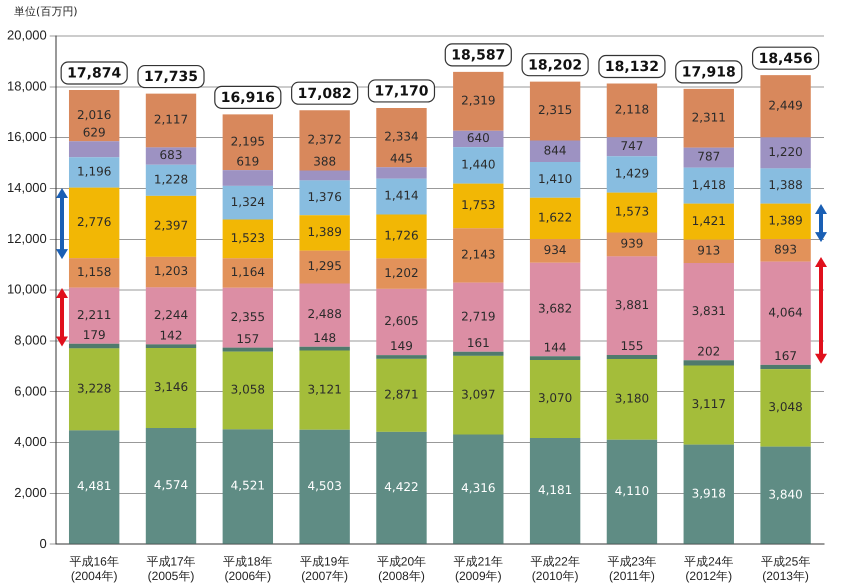  Describe the element at coordinates (785, 407) in the screenshot. I see `data-label: 3,048` at that location.